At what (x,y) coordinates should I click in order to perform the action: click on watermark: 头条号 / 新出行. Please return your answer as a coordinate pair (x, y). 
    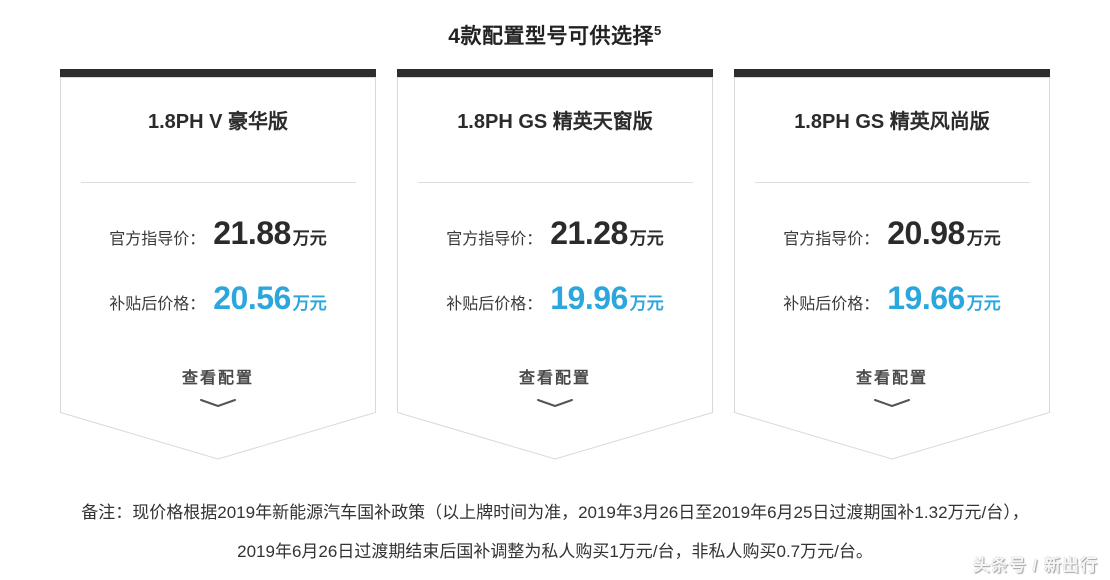
    Looking at the image, I should click on (1035, 565).